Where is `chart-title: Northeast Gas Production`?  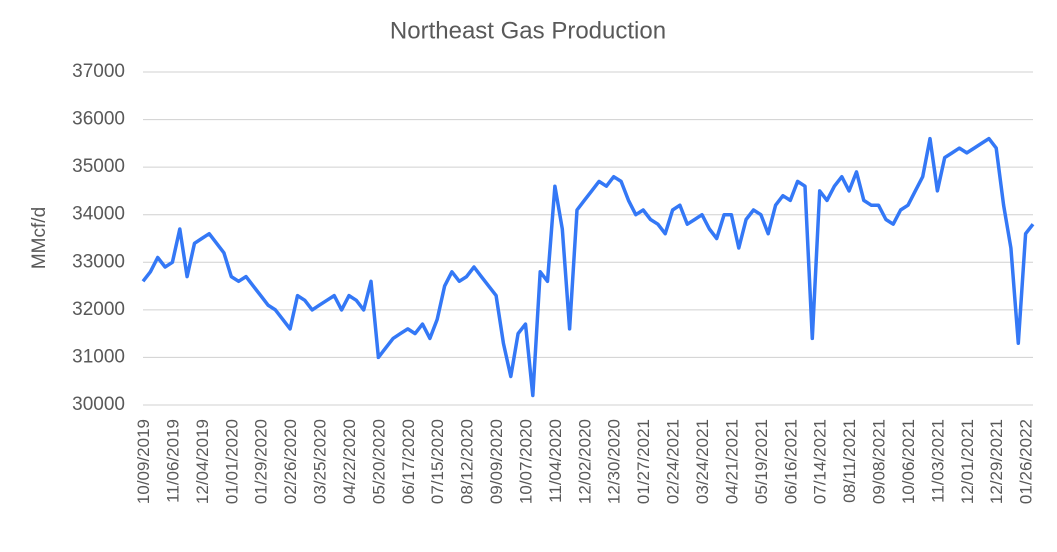 chart-title: Northeast Gas Production is located at coordinates (528, 30).